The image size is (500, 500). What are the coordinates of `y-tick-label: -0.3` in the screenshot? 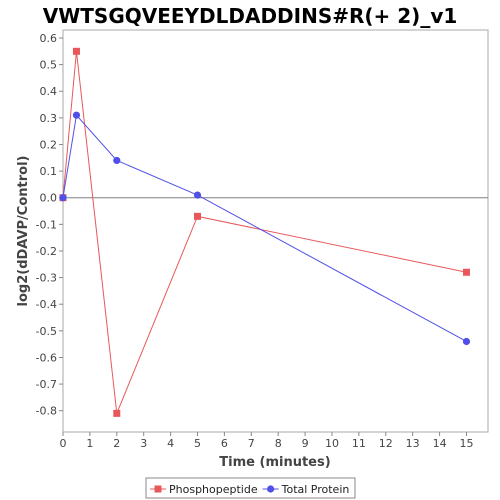 It's located at (46, 278).